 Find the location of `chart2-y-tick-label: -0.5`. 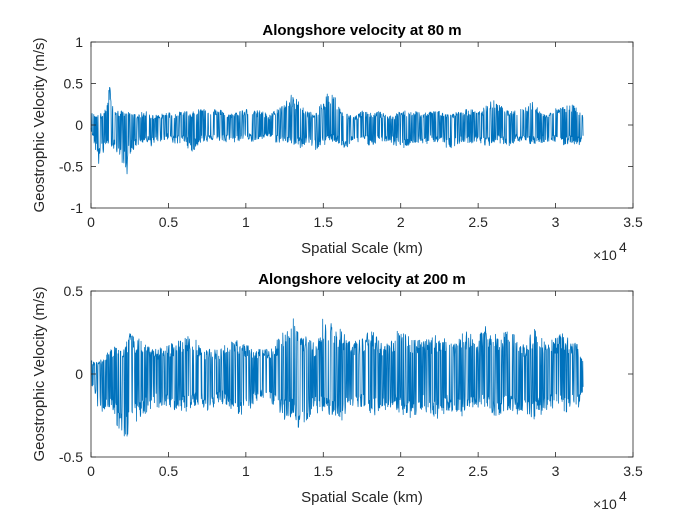

chart2-y-tick-label: -0.5 is located at coordinates (71, 457).